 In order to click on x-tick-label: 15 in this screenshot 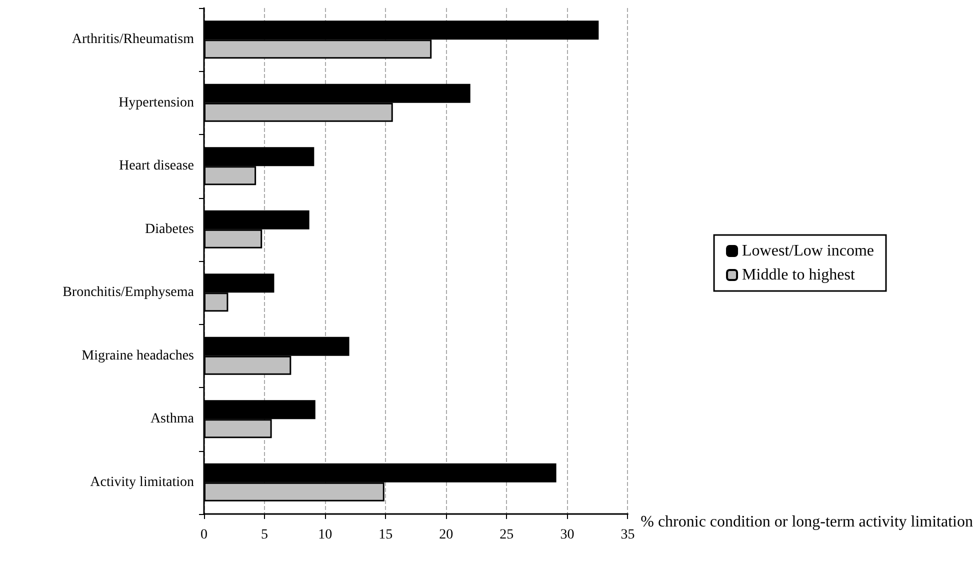, I will do `click(385, 535)`.